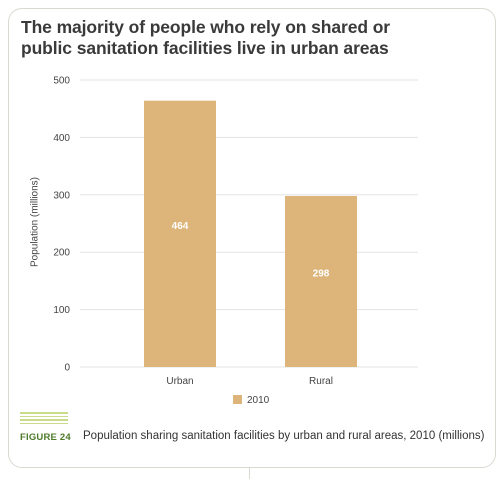  What do you see at coordinates (45, 437) in the screenshot?
I see `figure-label: FIGURE 24` at bounding box center [45, 437].